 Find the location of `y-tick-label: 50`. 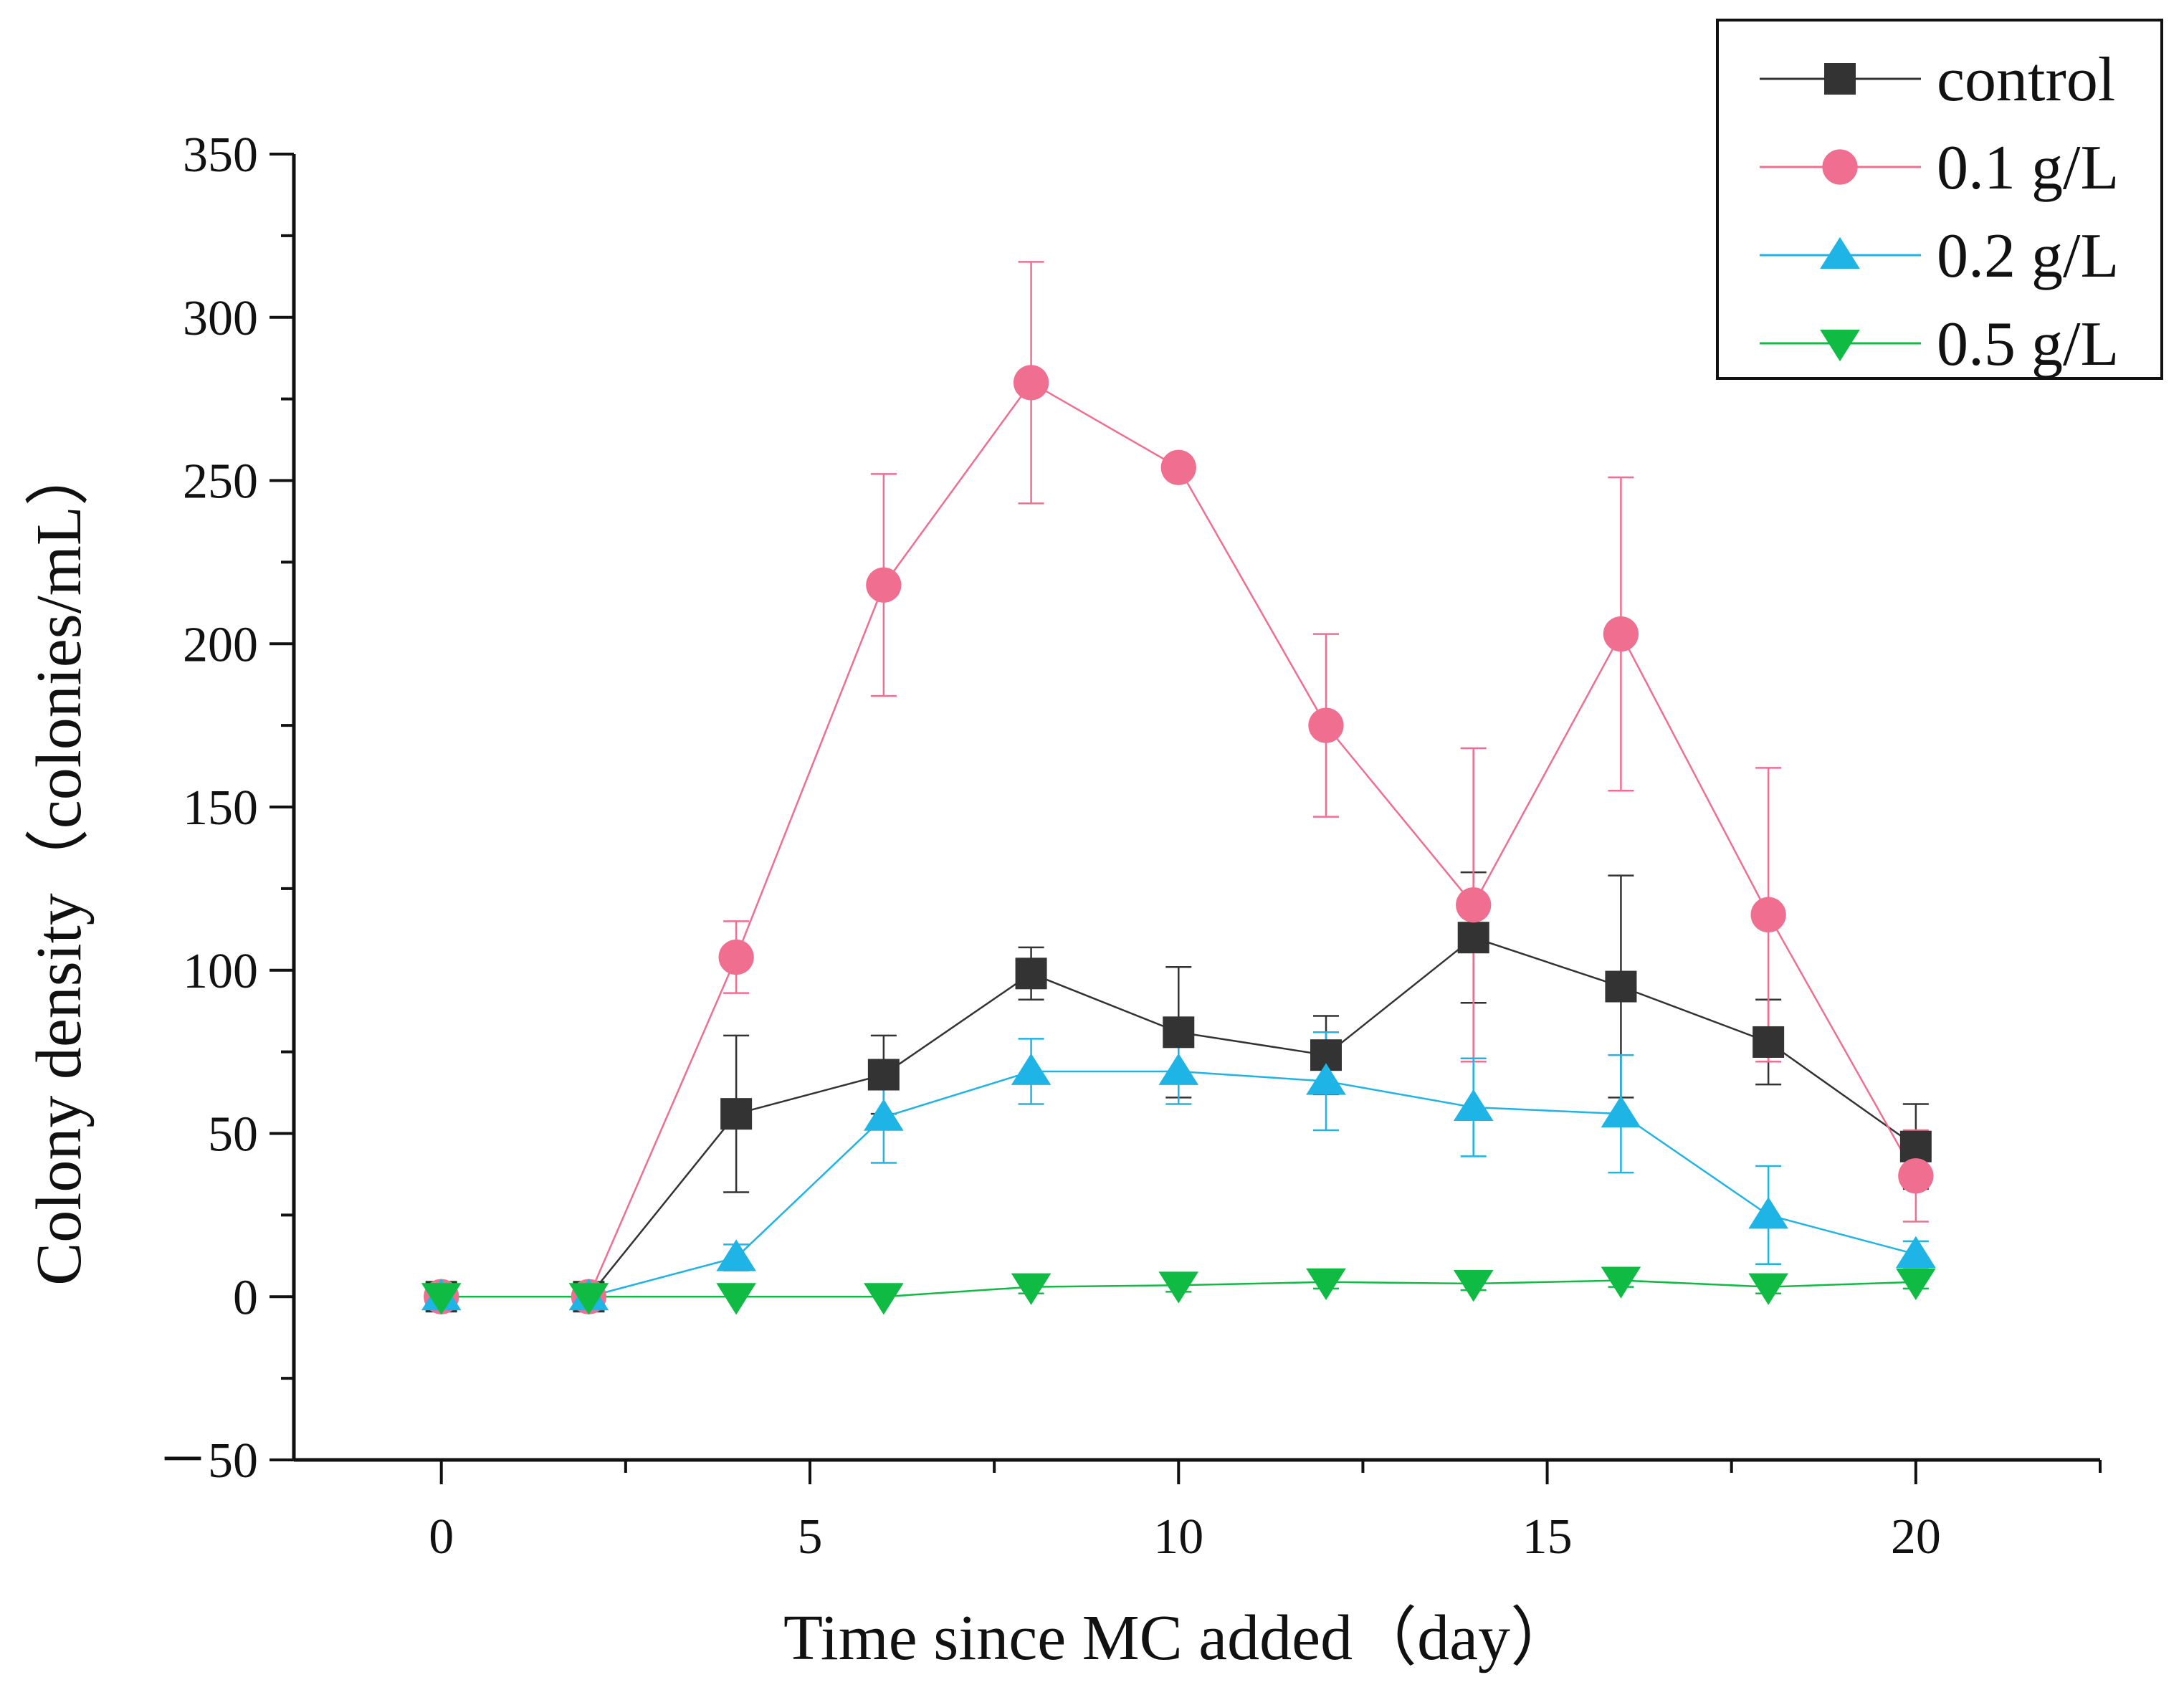

y-tick-label: 50 is located at coordinates (233, 1134).